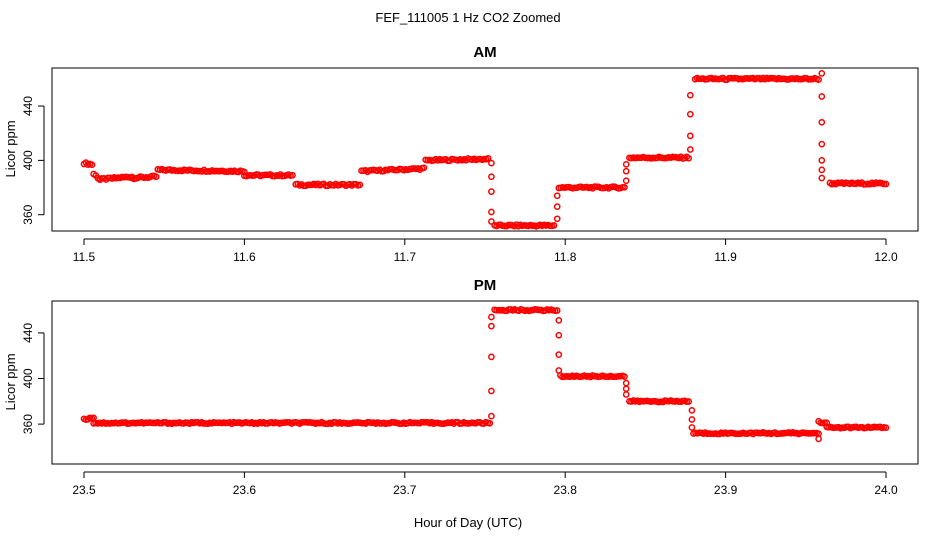 The width and height of the screenshot is (936, 540). Describe the element at coordinates (485, 285) in the screenshot. I see `pm-panel-title: PM` at that location.